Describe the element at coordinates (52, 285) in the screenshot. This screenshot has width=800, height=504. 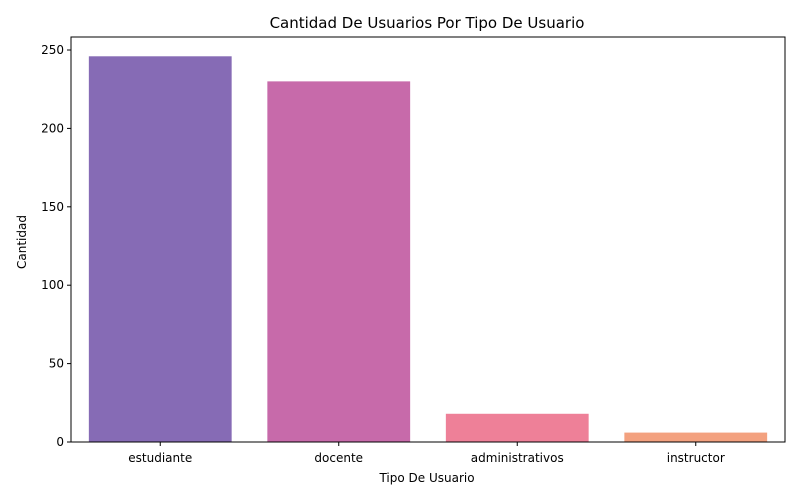
I see `y-tick-label: 100` at that location.